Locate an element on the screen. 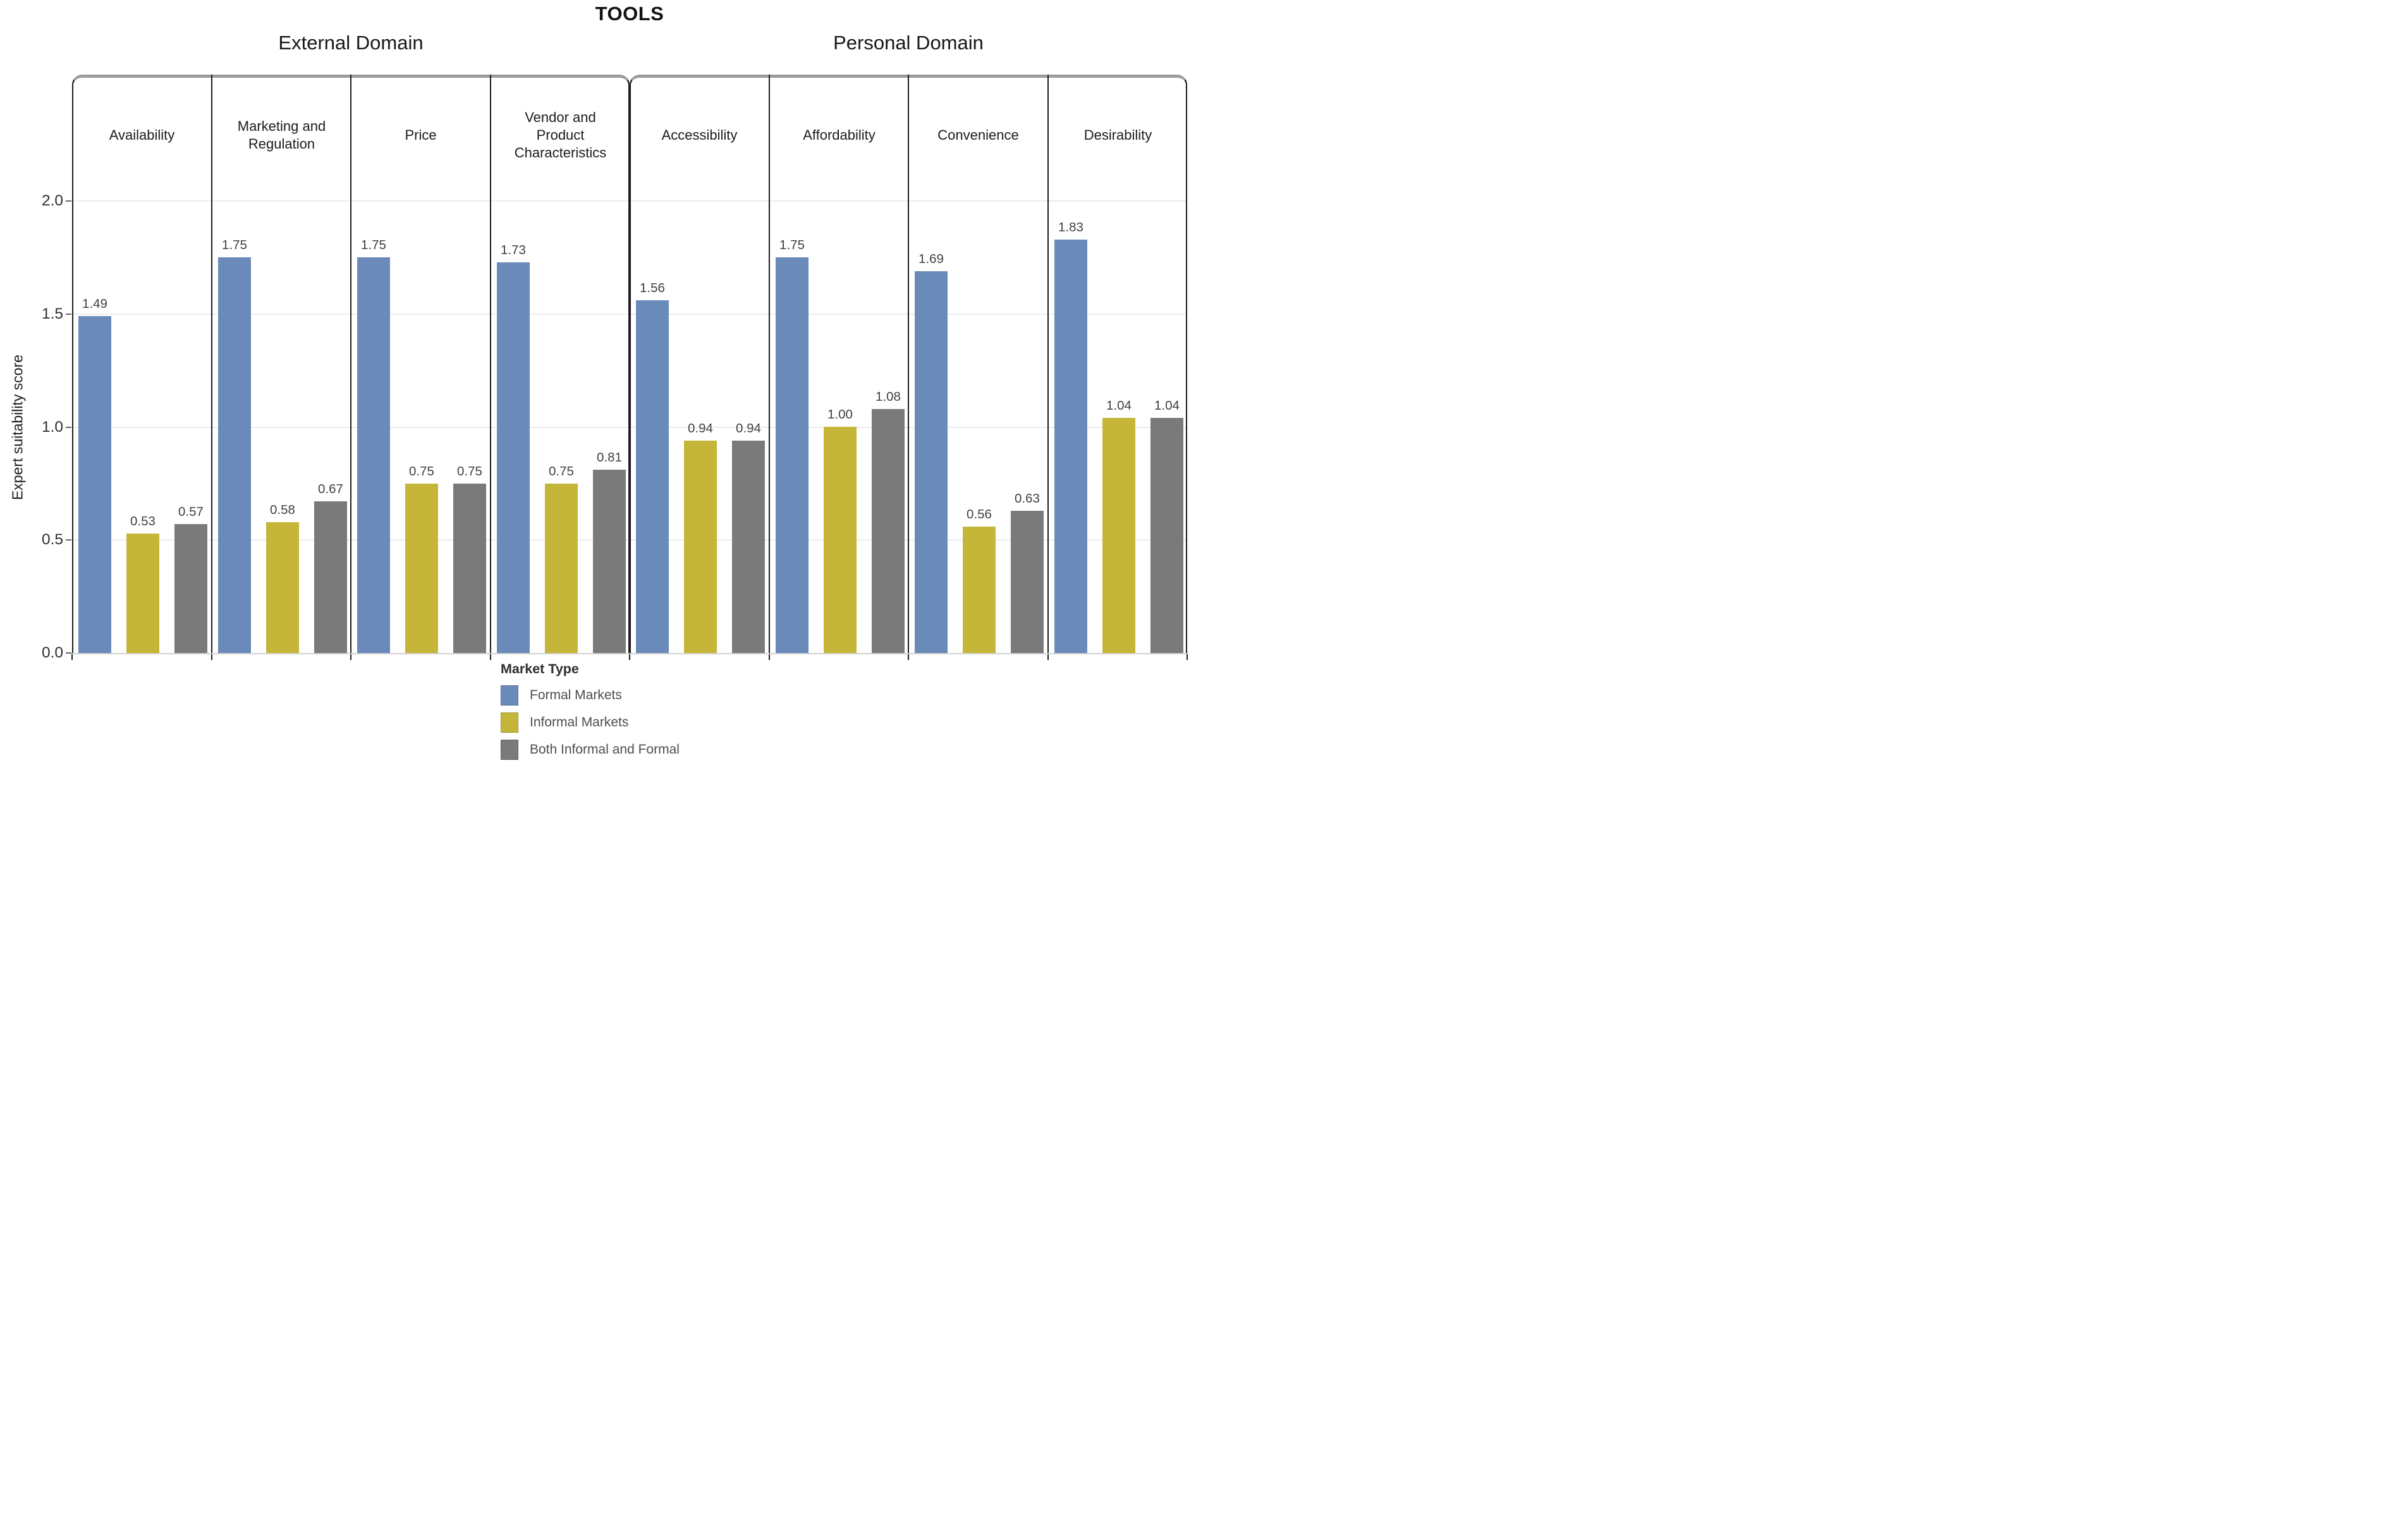 Image resolution: width=2392 pixels, height=1540 pixels. domain-header-personal: Personal Domain is located at coordinates (909, 43).